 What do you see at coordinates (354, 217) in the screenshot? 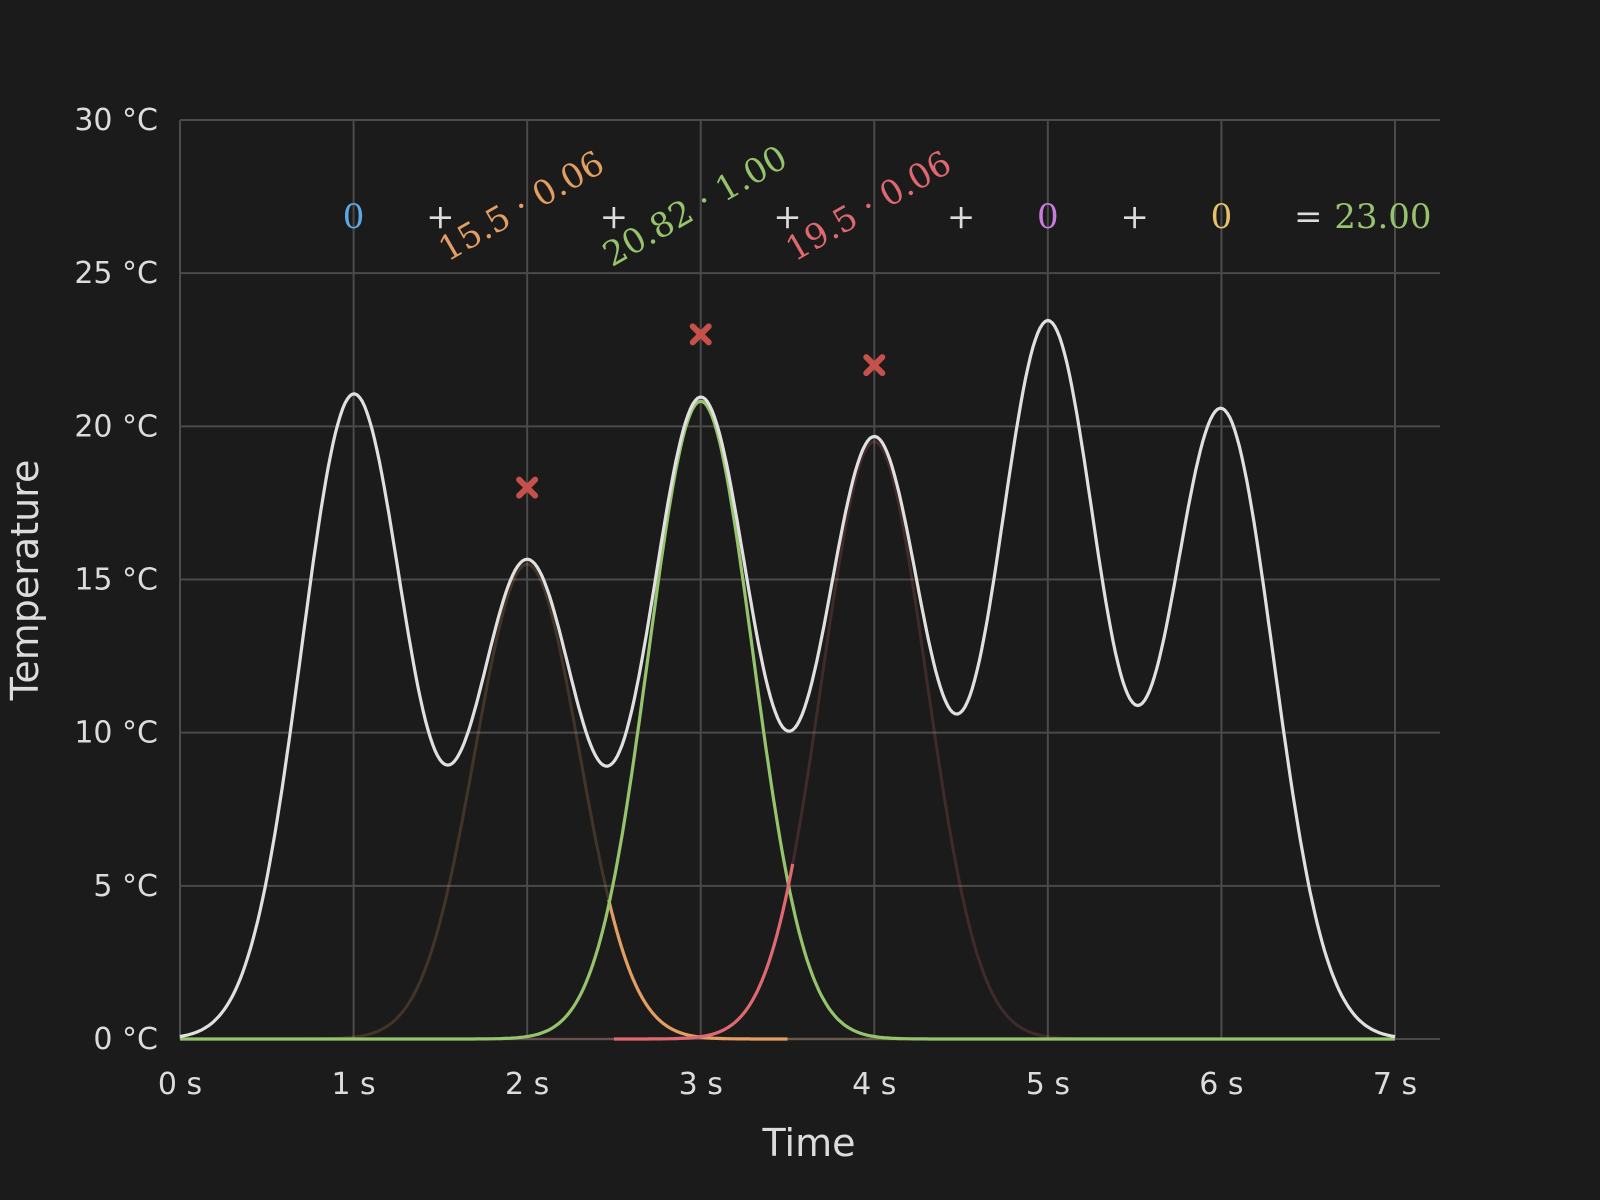
I see `formula-term-1s: 0` at bounding box center [354, 217].